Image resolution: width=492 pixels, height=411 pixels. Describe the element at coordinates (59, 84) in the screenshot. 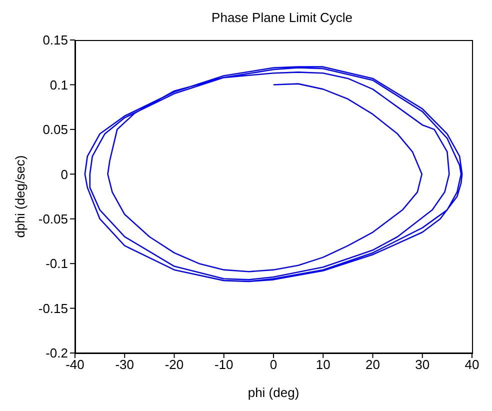

I see `y-tick-label: 0.1` at that location.